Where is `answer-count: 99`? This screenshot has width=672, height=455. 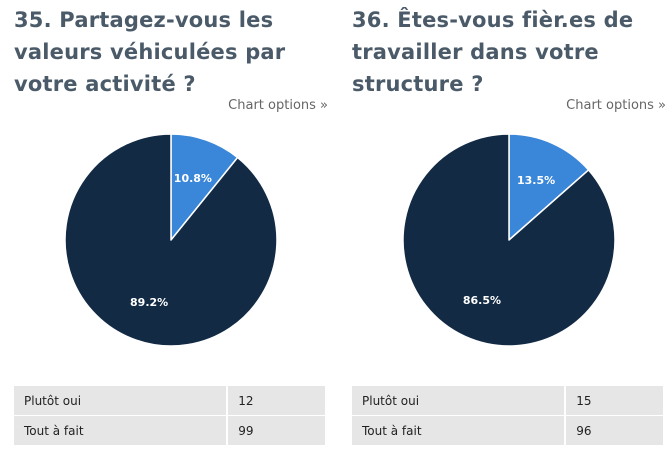
answer-count: 99 is located at coordinates (276, 431).